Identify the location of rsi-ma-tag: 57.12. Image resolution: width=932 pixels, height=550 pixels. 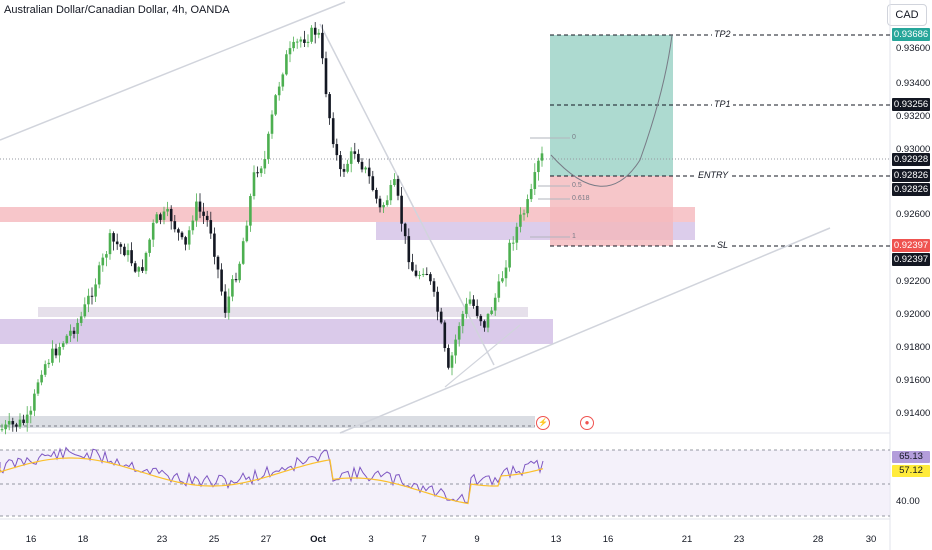
(911, 471).